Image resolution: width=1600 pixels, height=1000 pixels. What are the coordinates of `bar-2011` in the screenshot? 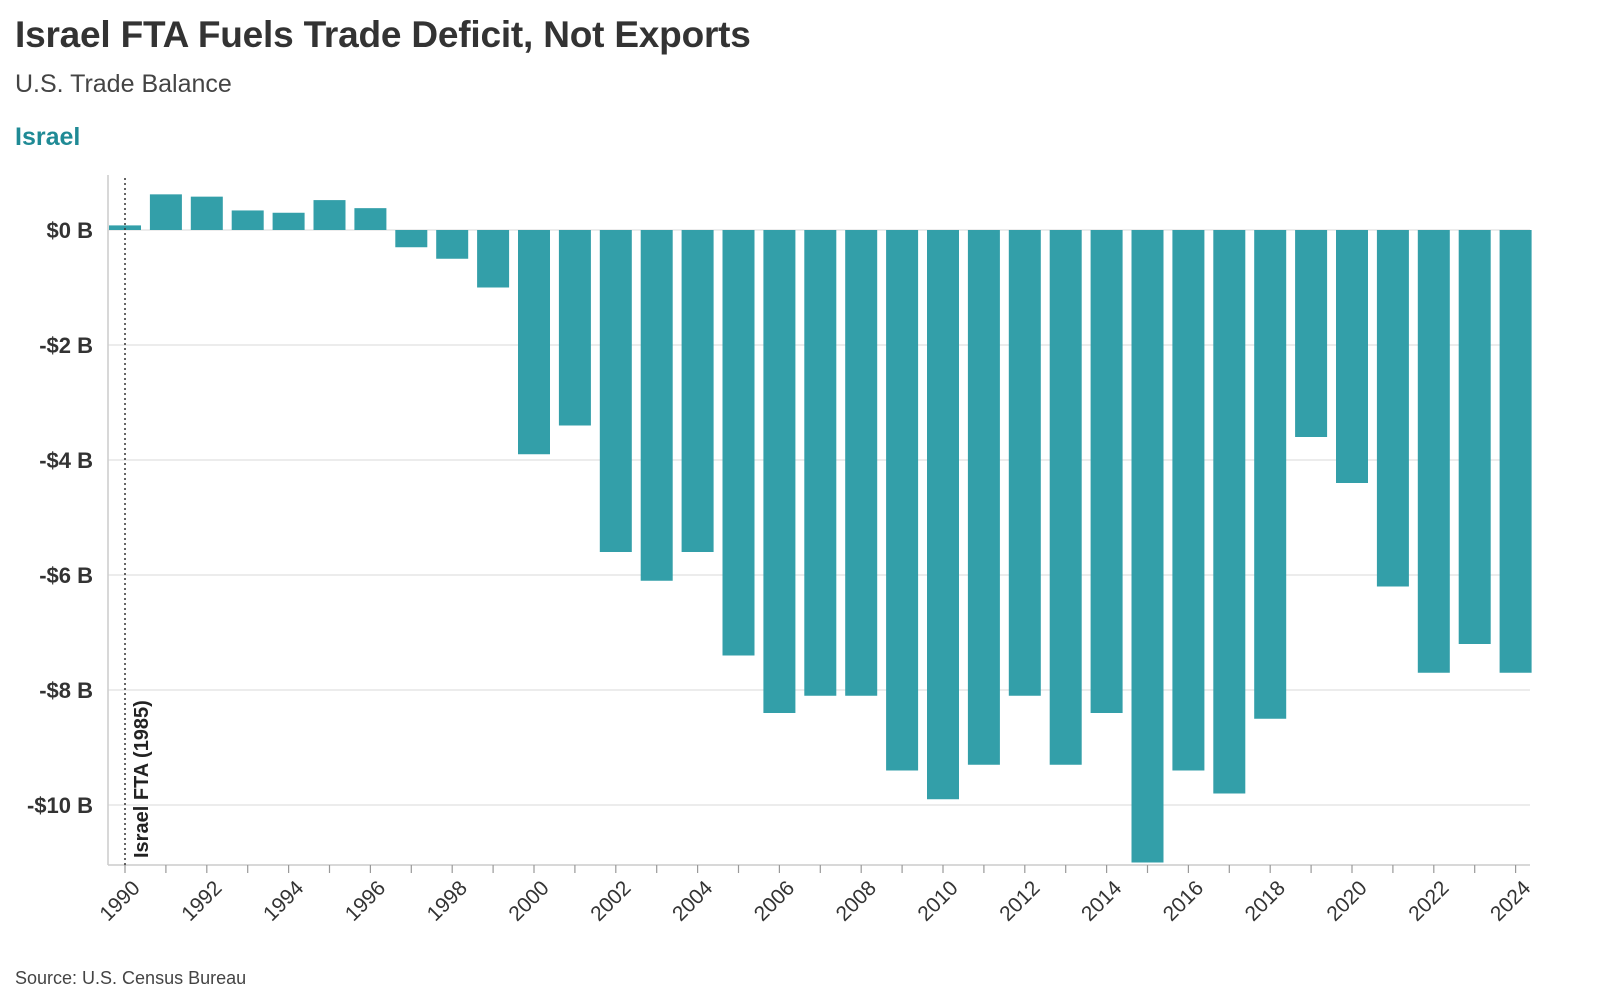 It's located at (983, 497).